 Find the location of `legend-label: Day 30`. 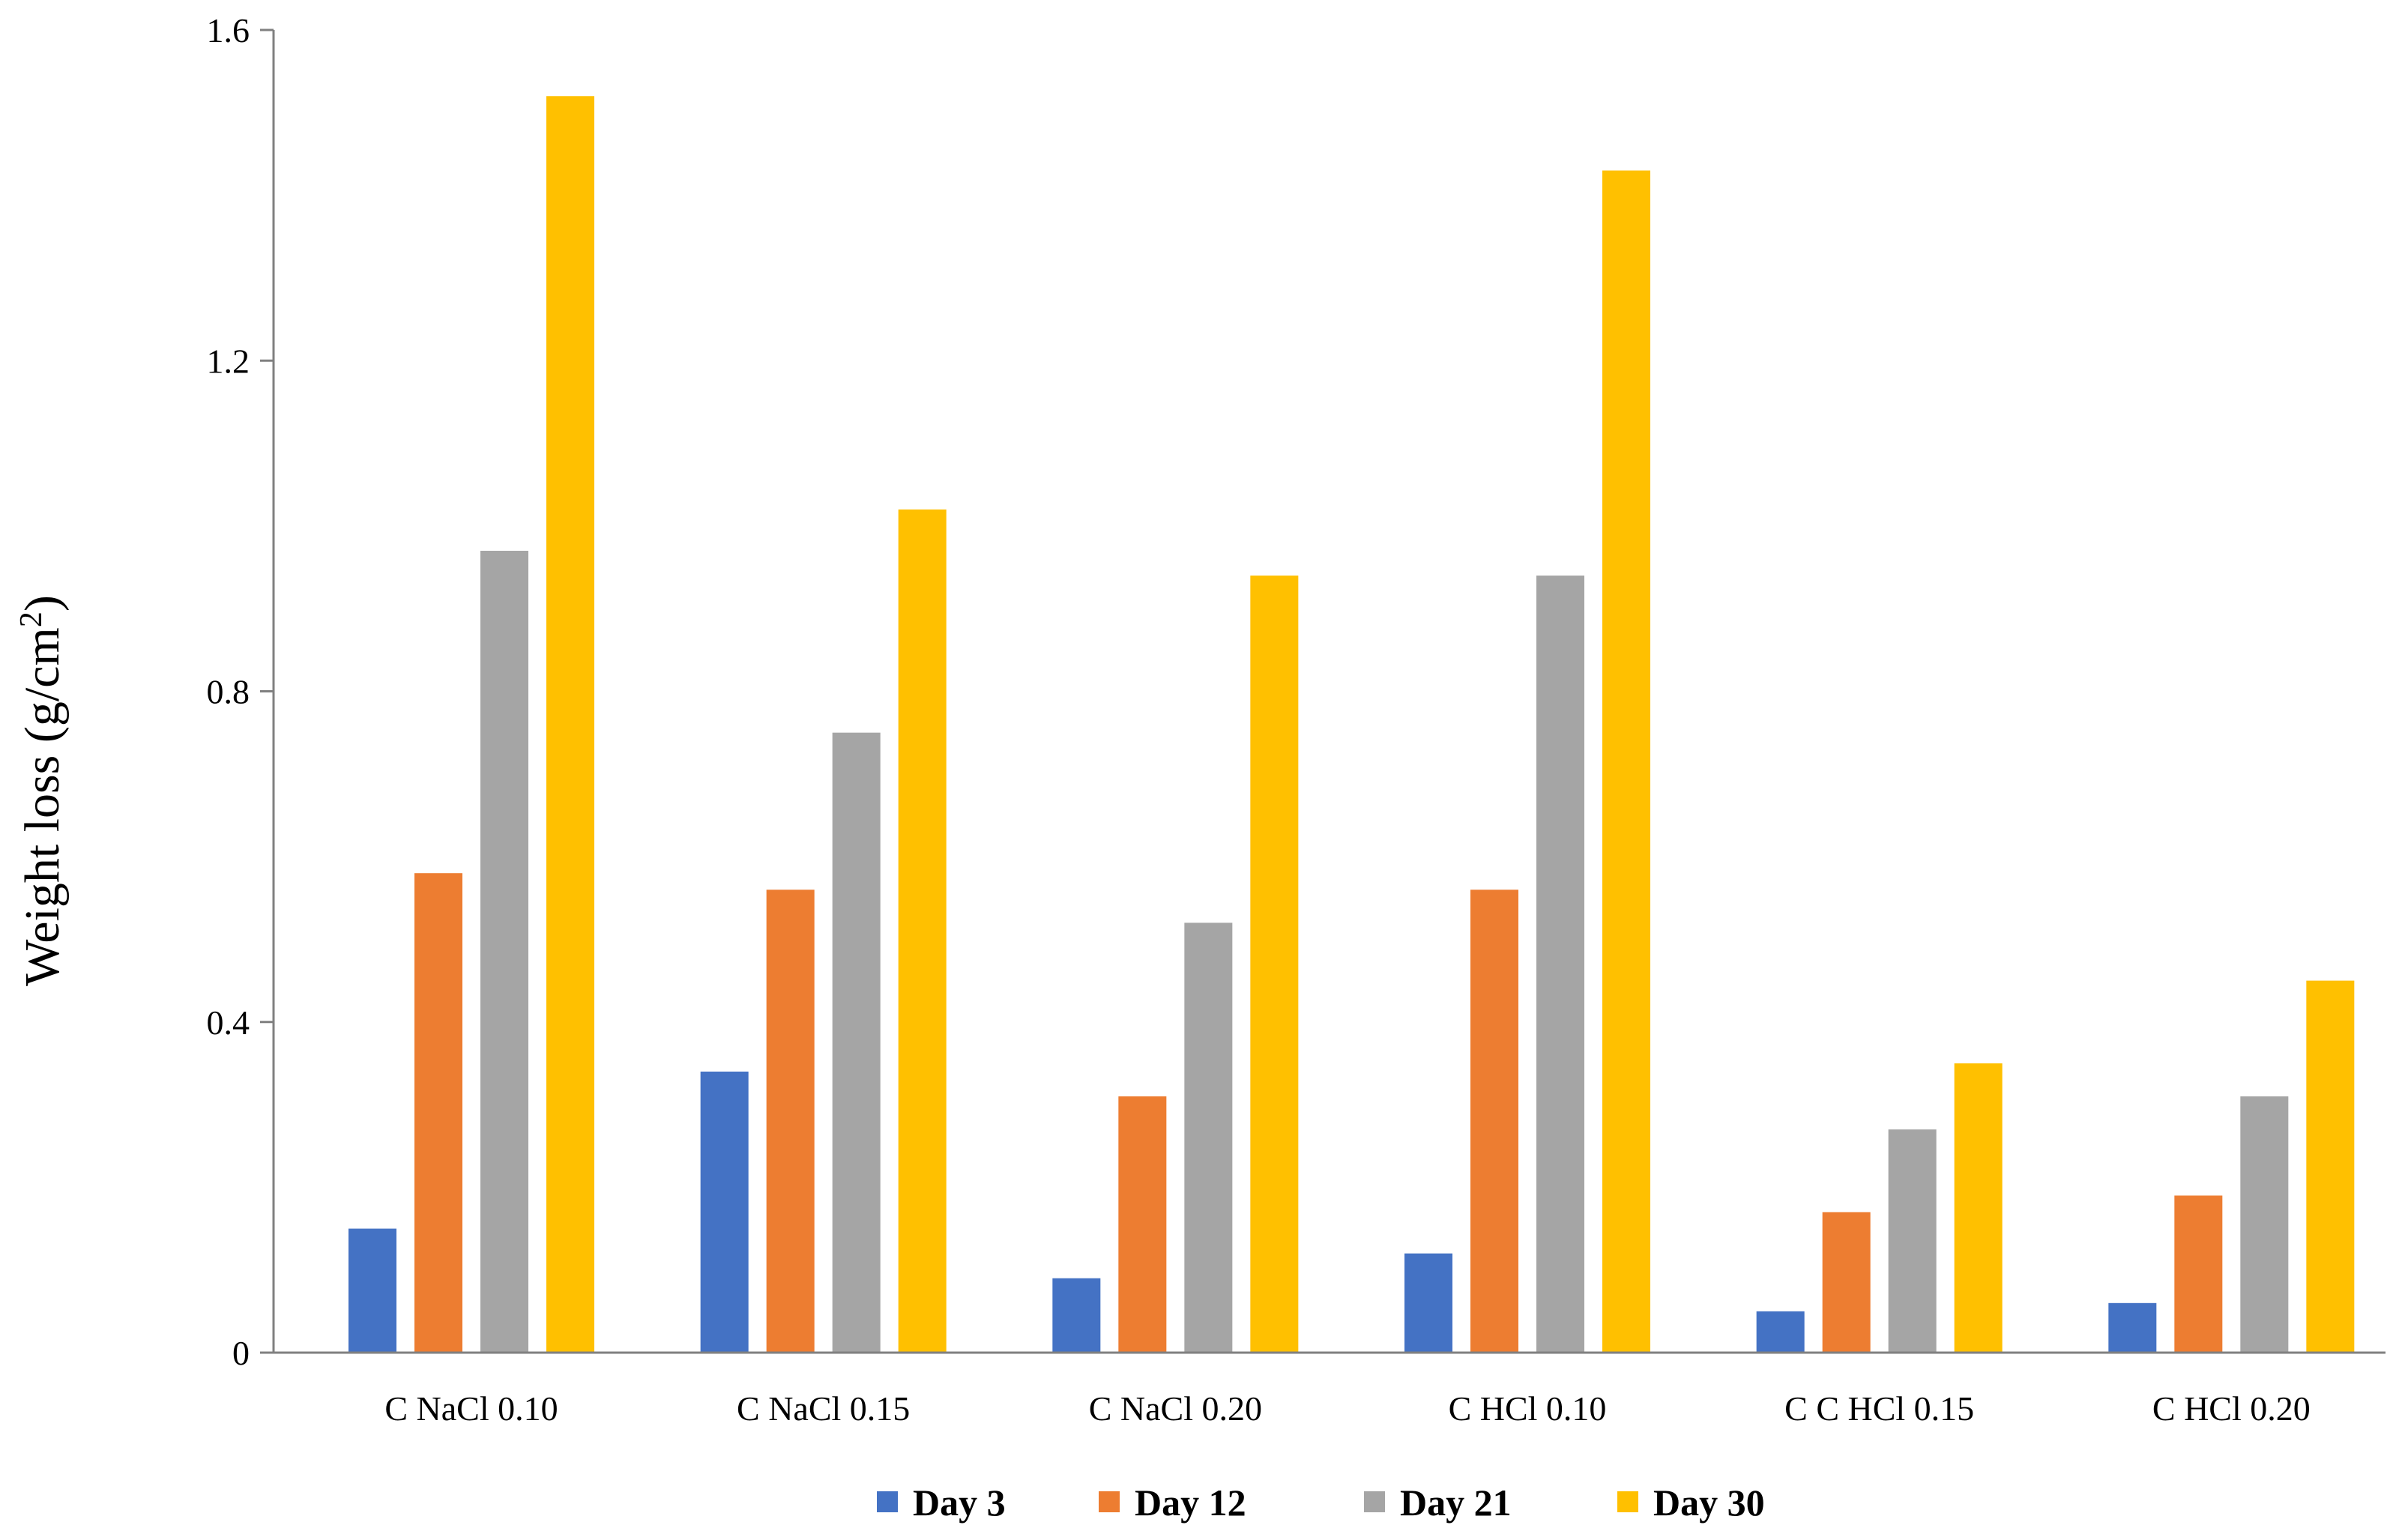

legend-label: Day 30 is located at coordinates (1709, 1503).